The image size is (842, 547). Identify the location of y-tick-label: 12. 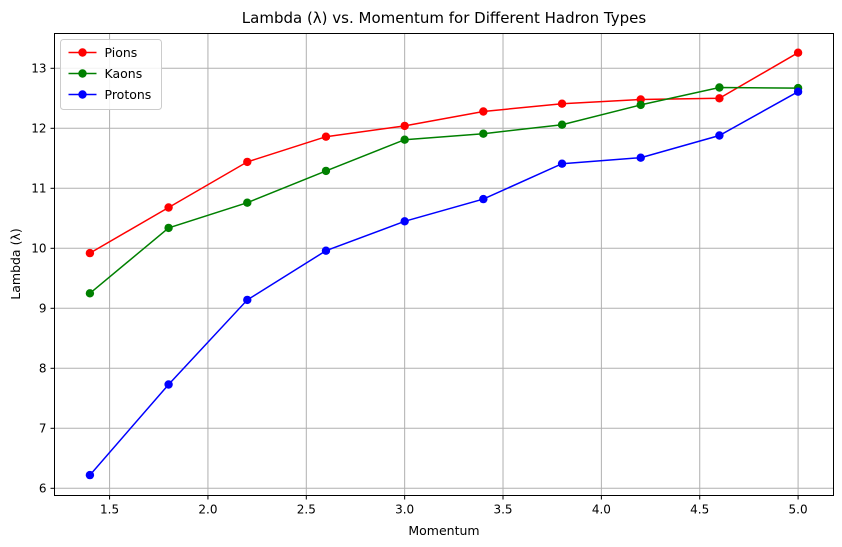
(38, 128).